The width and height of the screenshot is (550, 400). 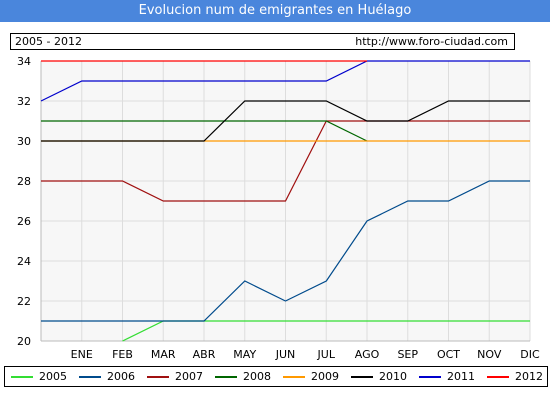 I want to click on source-url: http://www.foro-ciudad.com, so click(x=431, y=41).